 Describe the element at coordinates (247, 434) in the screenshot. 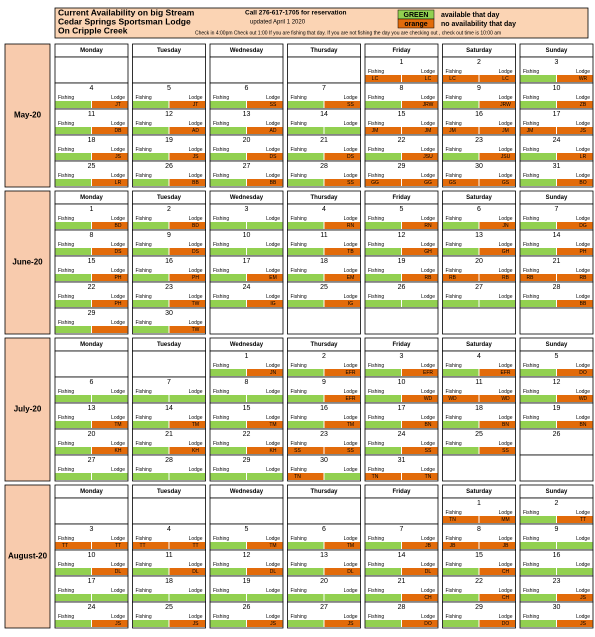

I see `day-number: 22` at that location.